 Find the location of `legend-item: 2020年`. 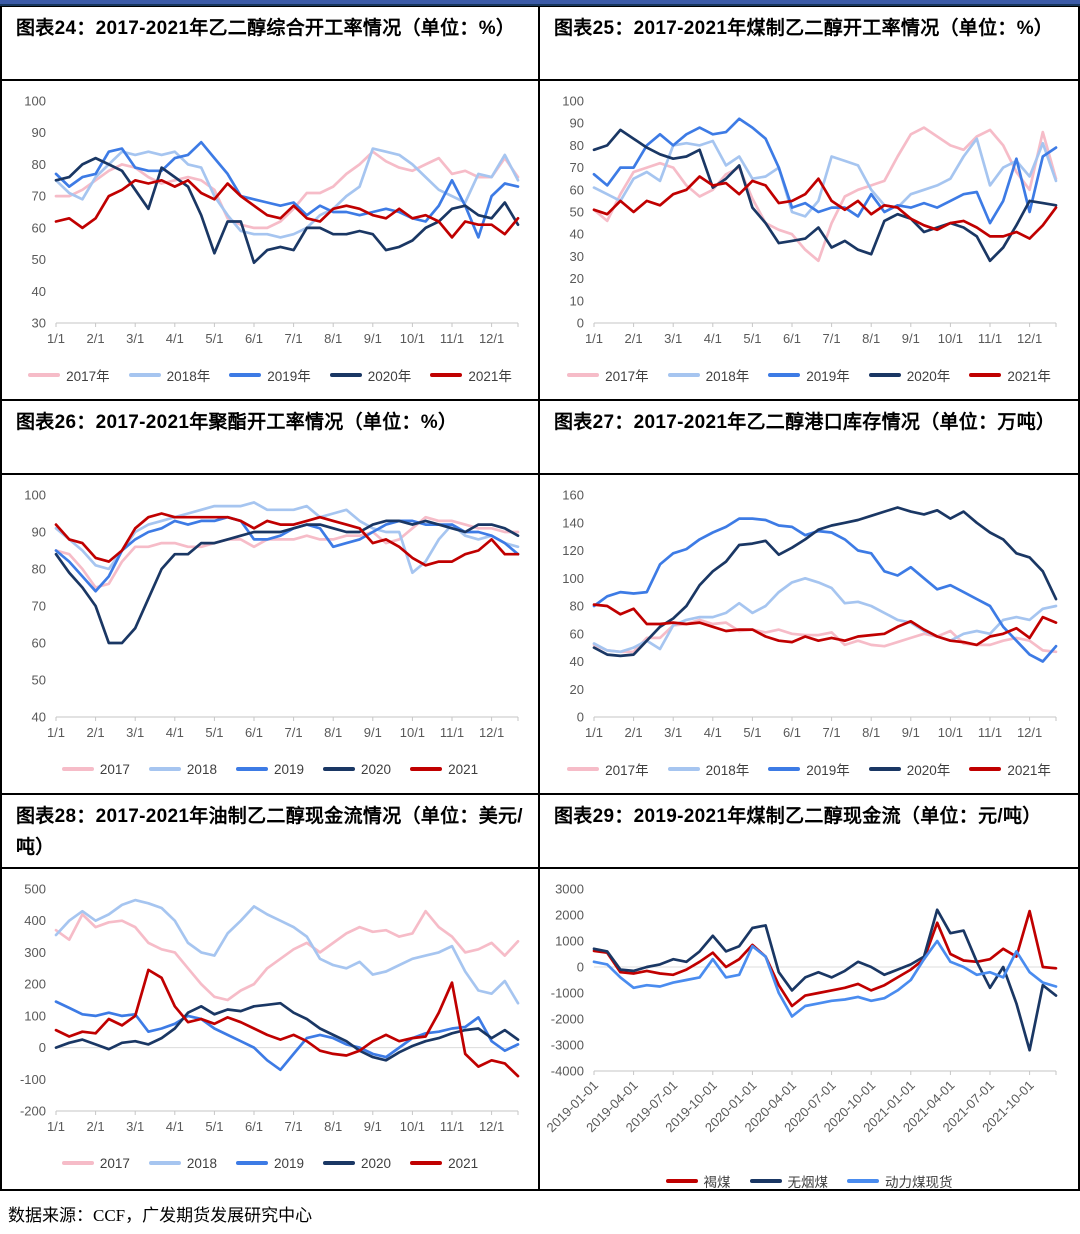

legend-item: 2020年 is located at coordinates (370, 375).